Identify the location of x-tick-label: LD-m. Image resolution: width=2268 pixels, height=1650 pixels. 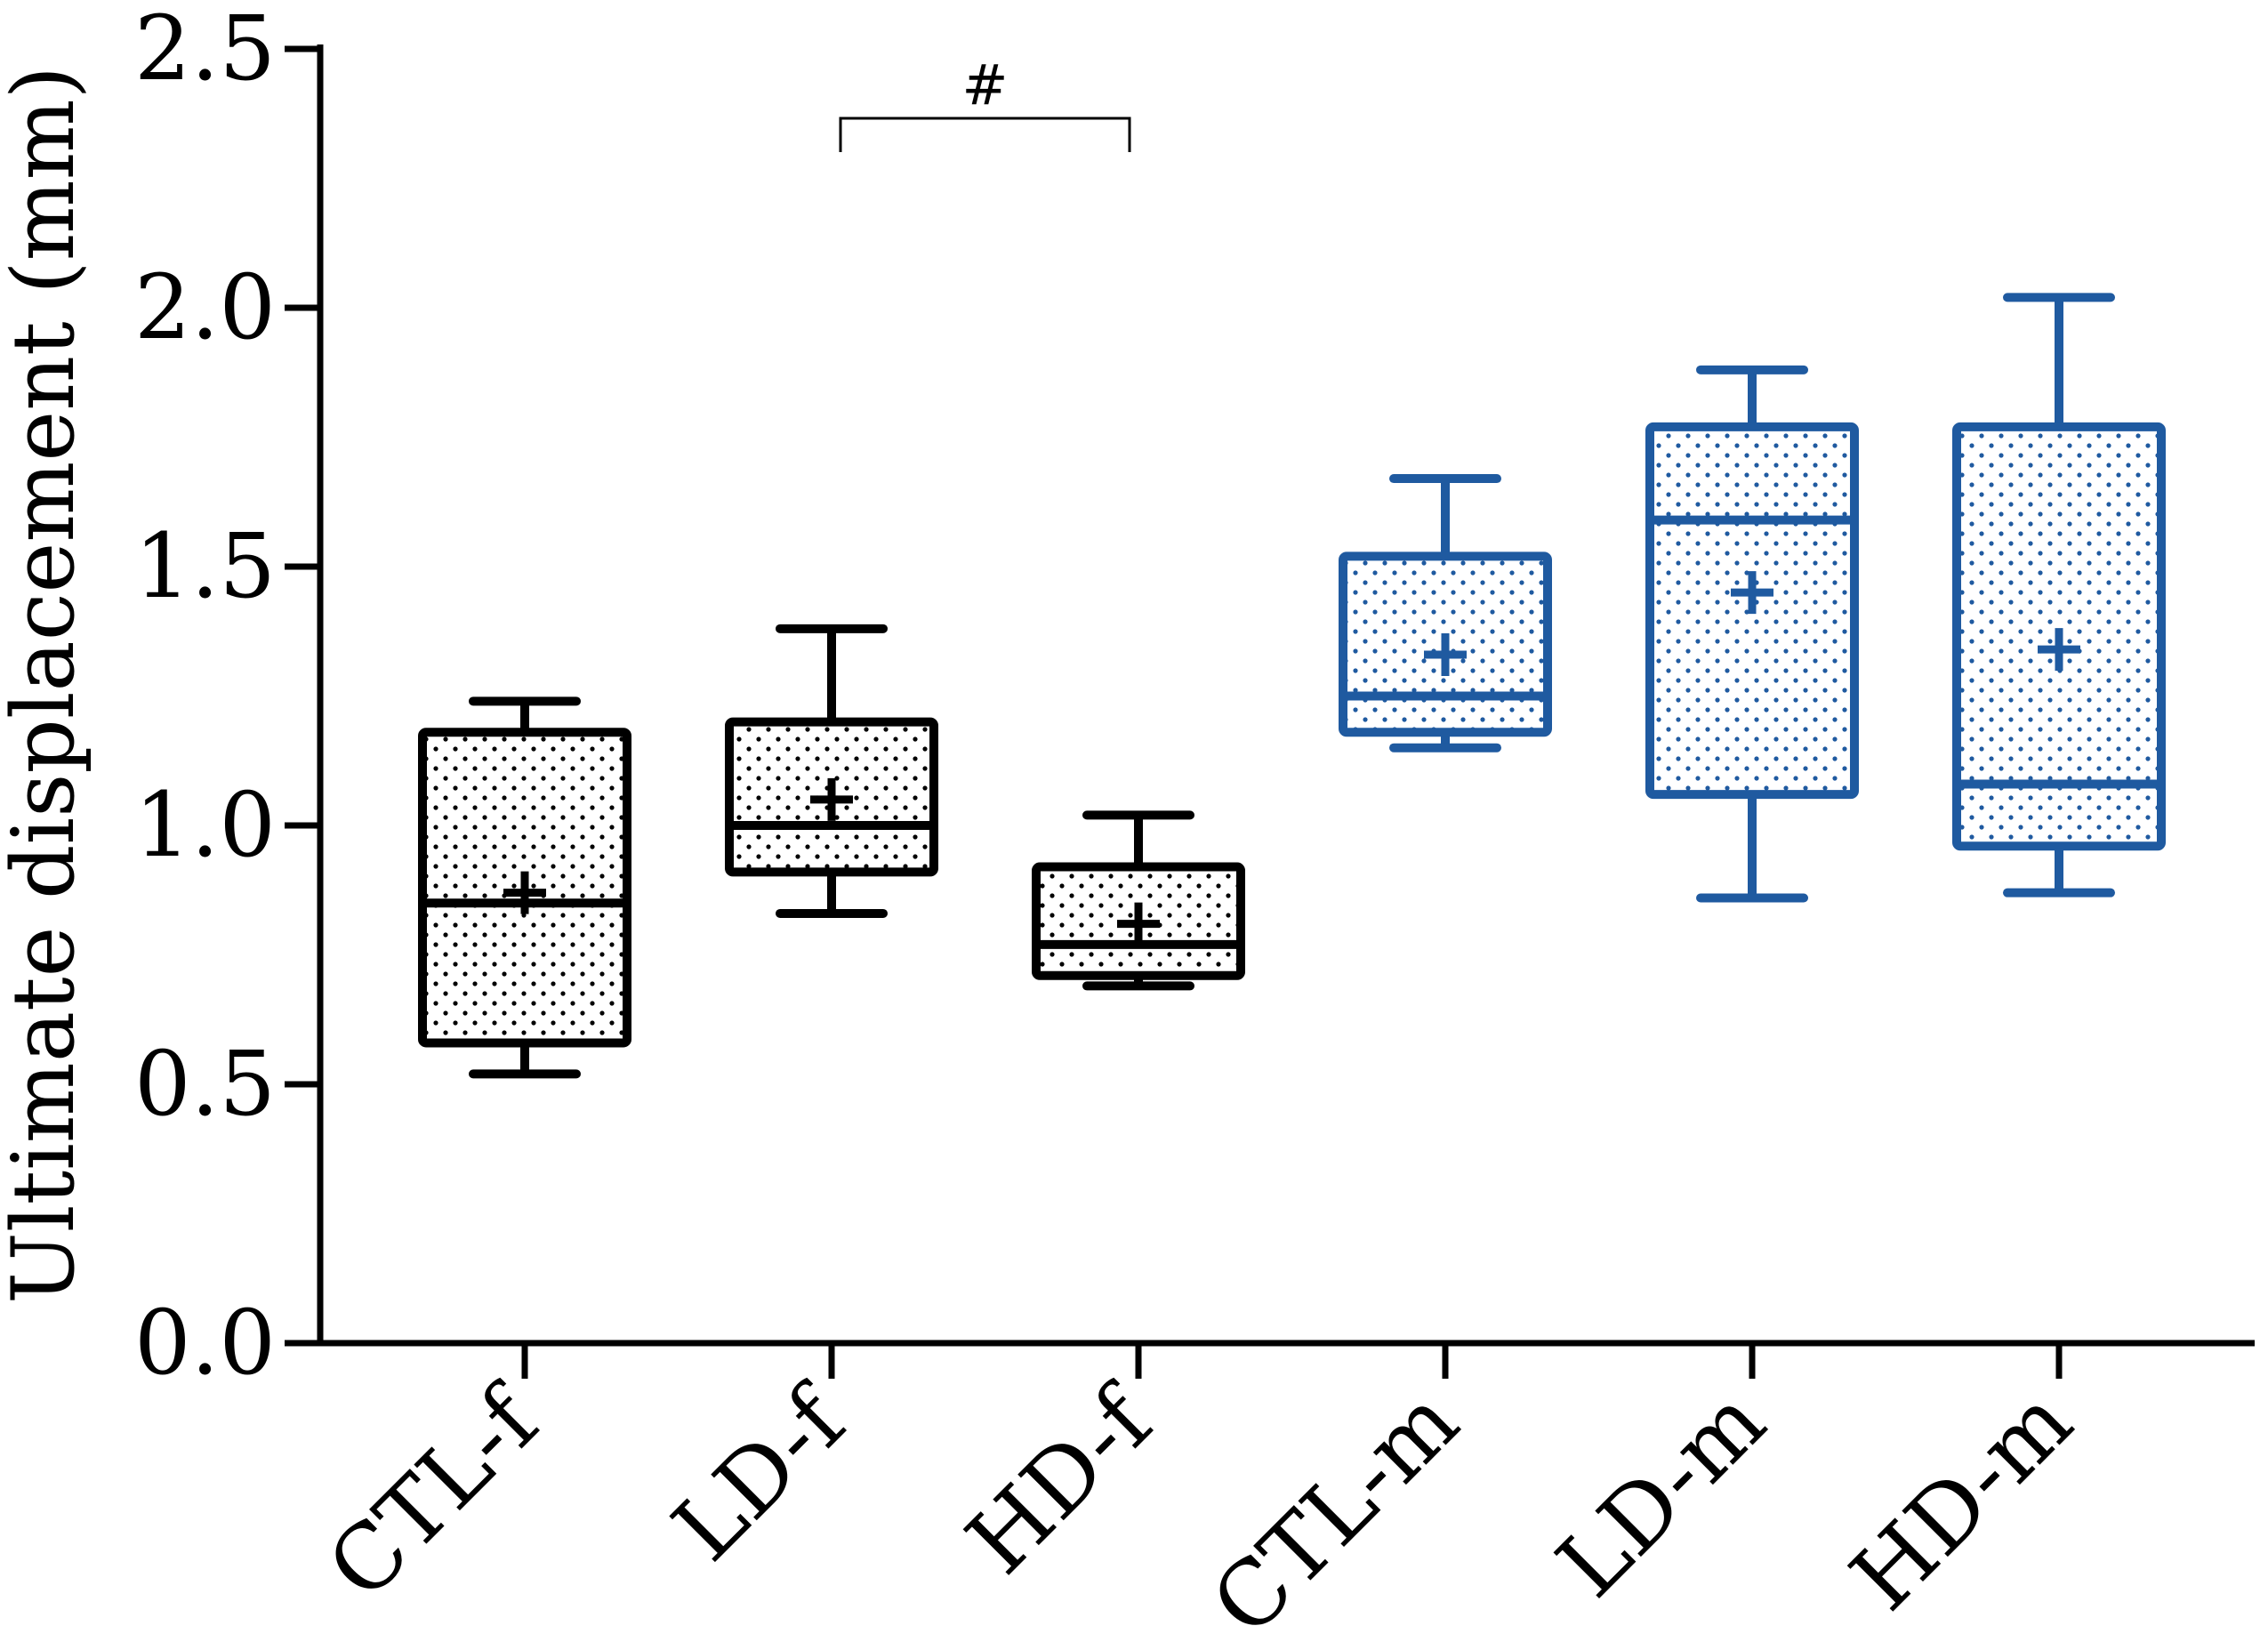
(1661, 1493).